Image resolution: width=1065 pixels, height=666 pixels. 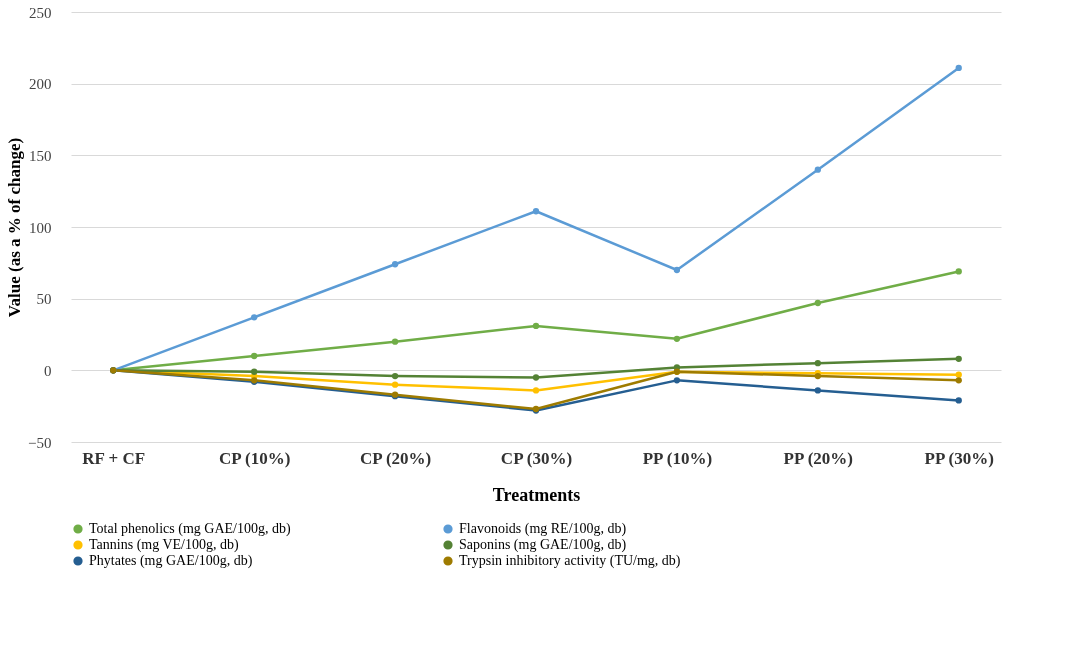 What do you see at coordinates (536, 494) in the screenshot?
I see `x-axis-title: Treatments` at bounding box center [536, 494].